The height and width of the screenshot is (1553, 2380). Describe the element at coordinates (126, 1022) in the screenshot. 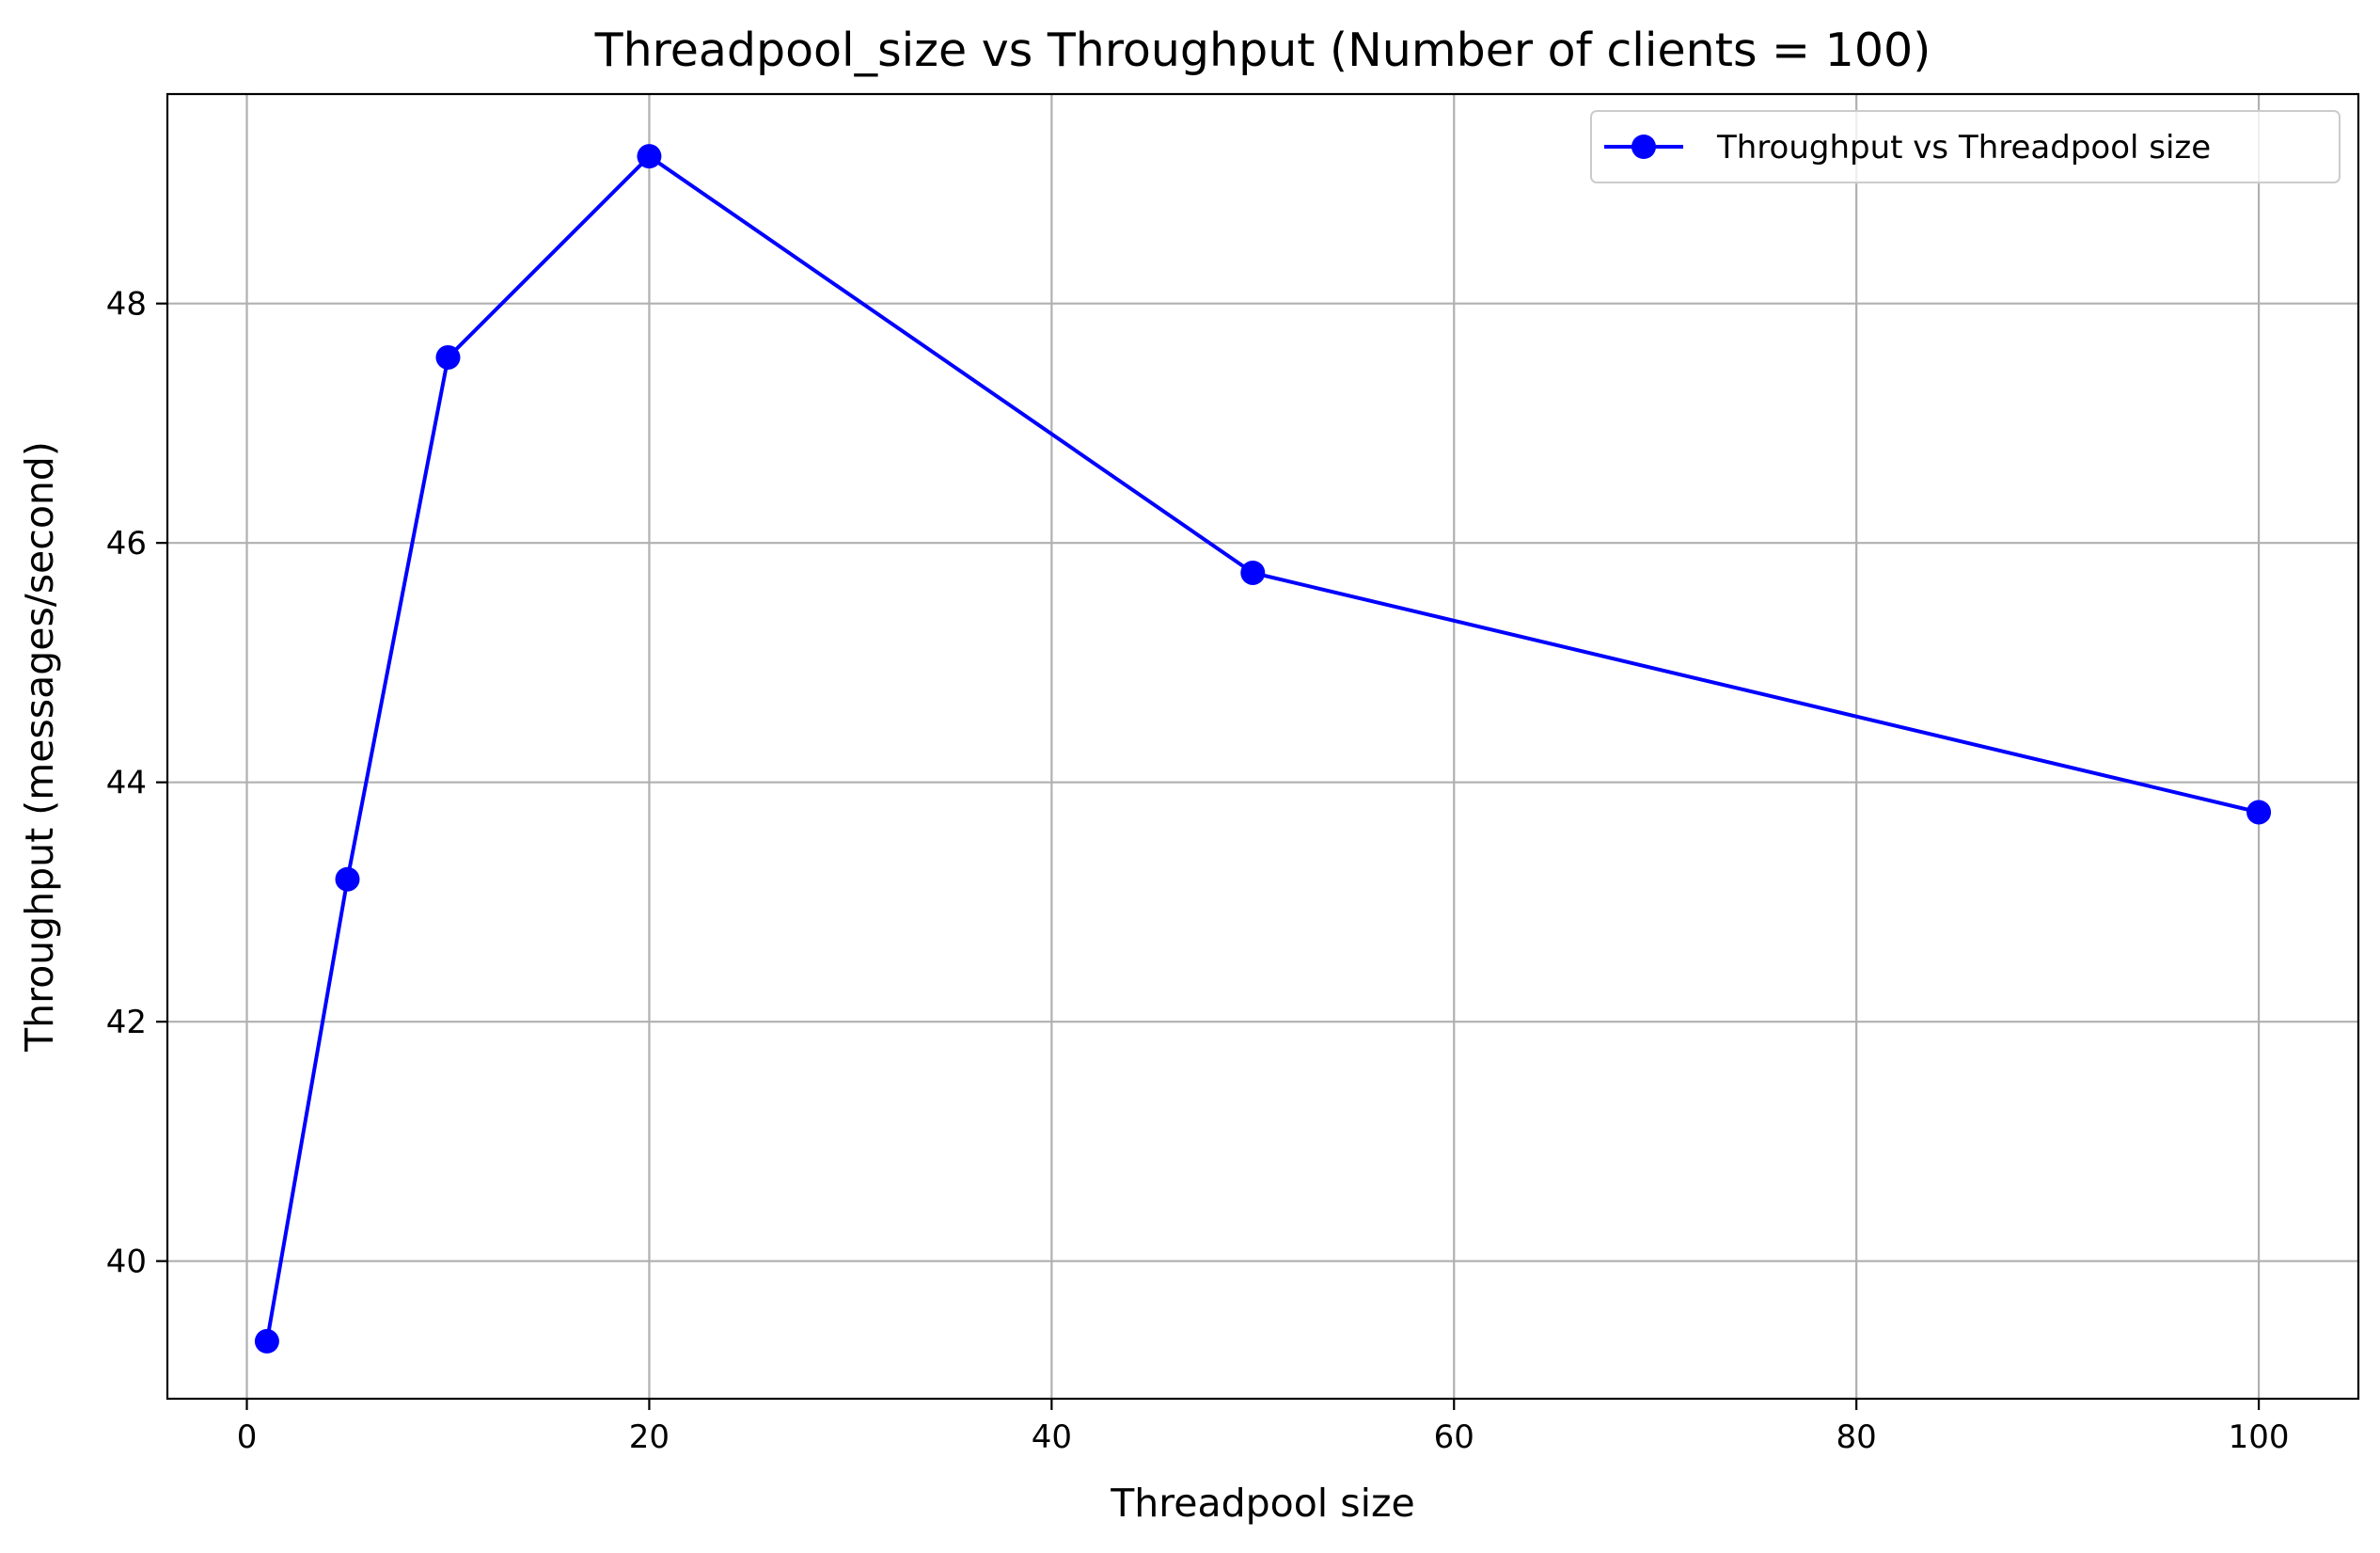

I see `y-tick-label-42: 42` at that location.